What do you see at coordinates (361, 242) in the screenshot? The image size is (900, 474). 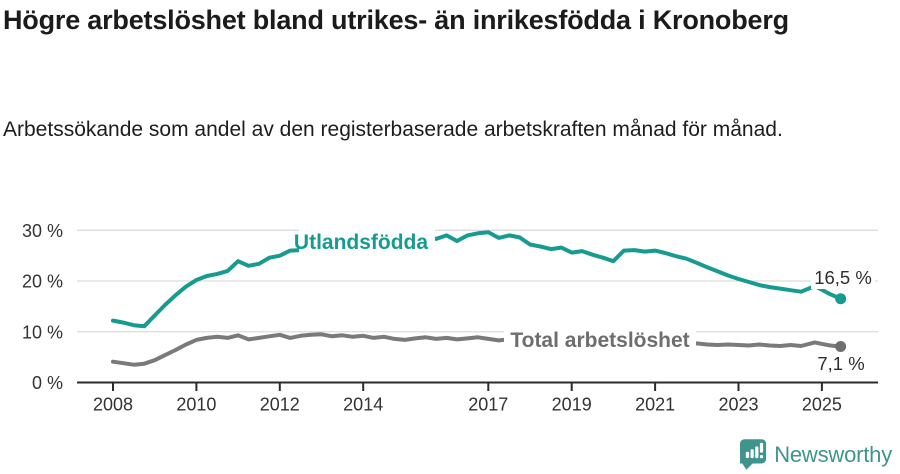 I see `series-label-utlandsfodda: Utlandsfödda` at bounding box center [361, 242].